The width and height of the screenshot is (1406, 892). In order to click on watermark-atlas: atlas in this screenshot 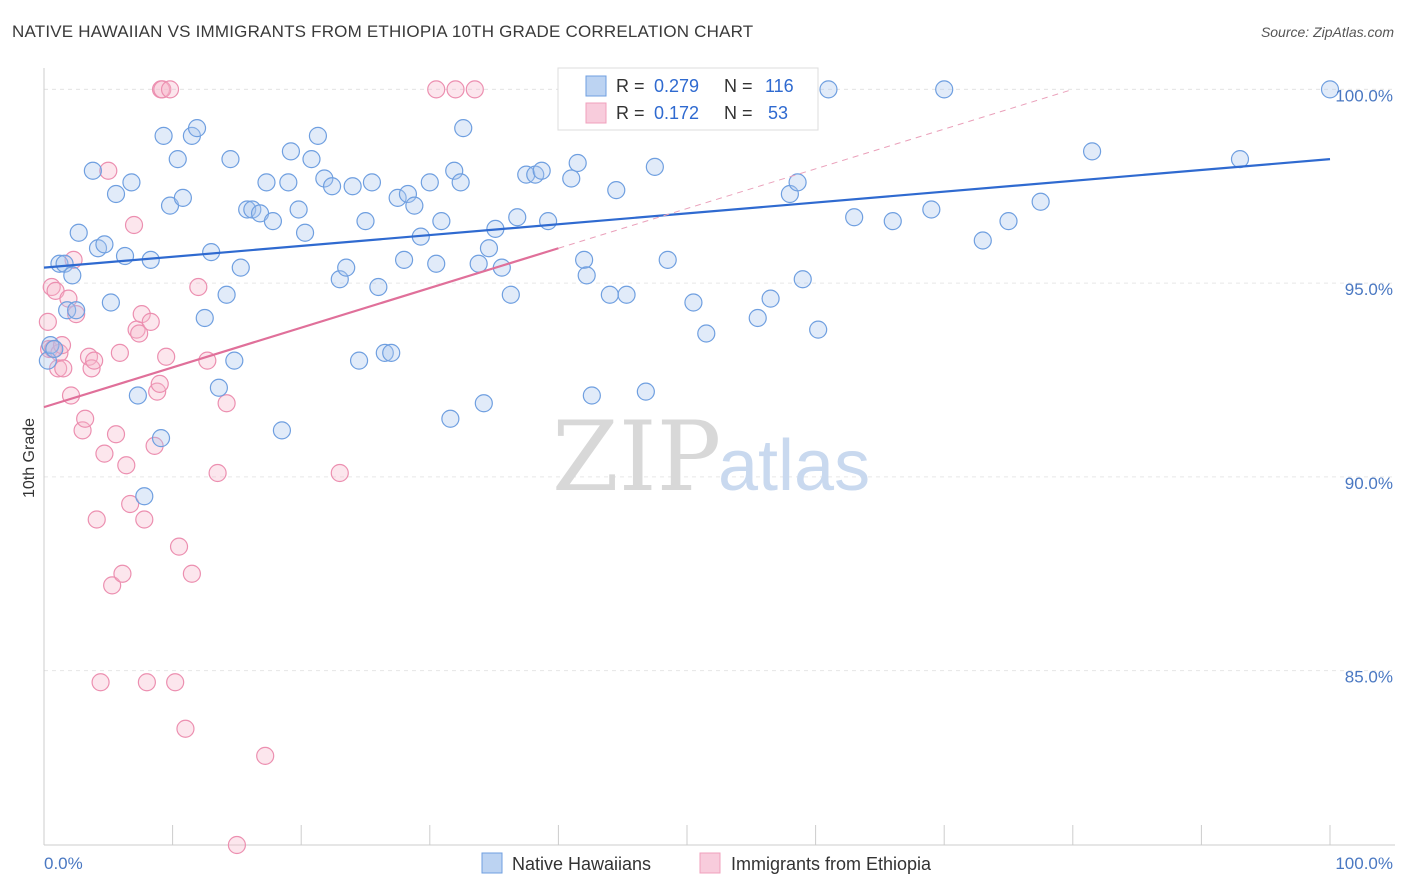, I will do `click(794, 466)`.